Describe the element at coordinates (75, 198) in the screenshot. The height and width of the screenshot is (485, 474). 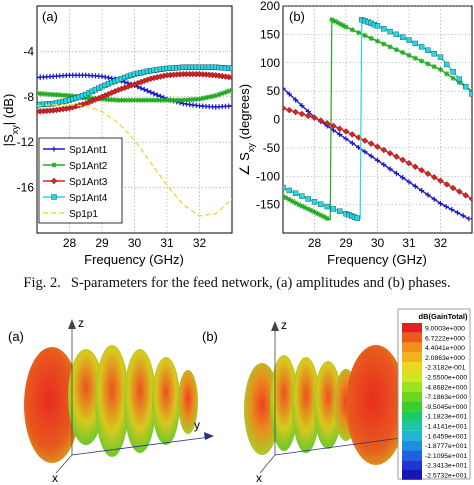
I see `legend-entry: Sp1Ant4` at that location.